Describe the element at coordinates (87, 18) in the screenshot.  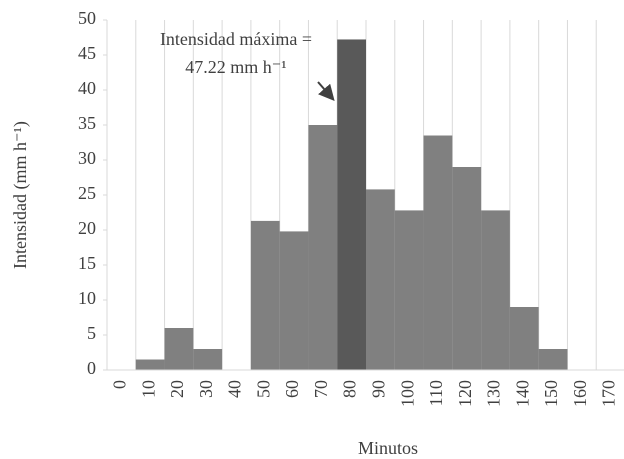
I see `y-tick-label: 50` at that location.